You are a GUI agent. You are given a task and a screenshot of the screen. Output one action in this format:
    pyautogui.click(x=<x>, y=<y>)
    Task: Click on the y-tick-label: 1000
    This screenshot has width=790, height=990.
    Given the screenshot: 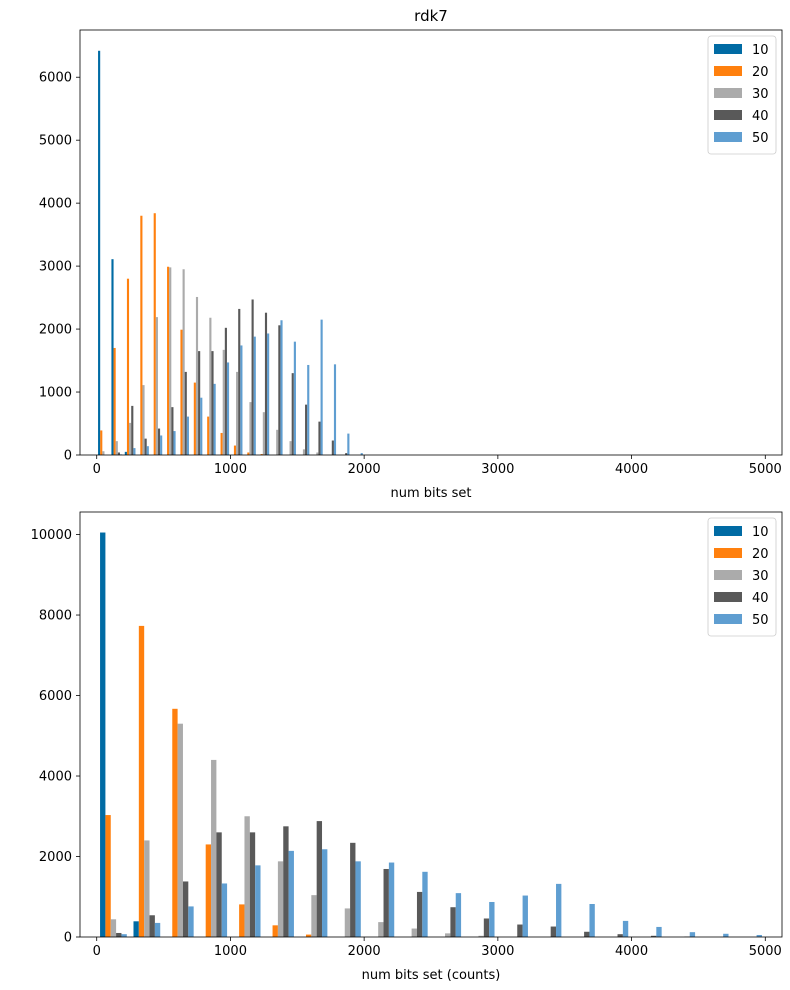 What is the action you would take?
    pyautogui.click(x=55, y=393)
    